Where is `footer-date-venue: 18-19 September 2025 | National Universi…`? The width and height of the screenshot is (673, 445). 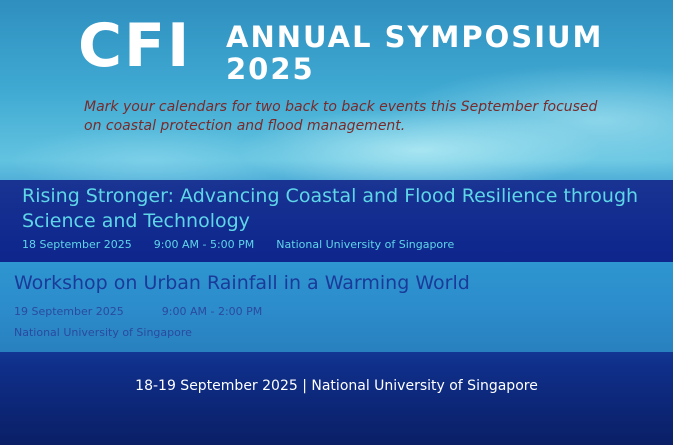 footer-date-venue: 18-19 September 2025 | National Universi… is located at coordinates (336, 386).